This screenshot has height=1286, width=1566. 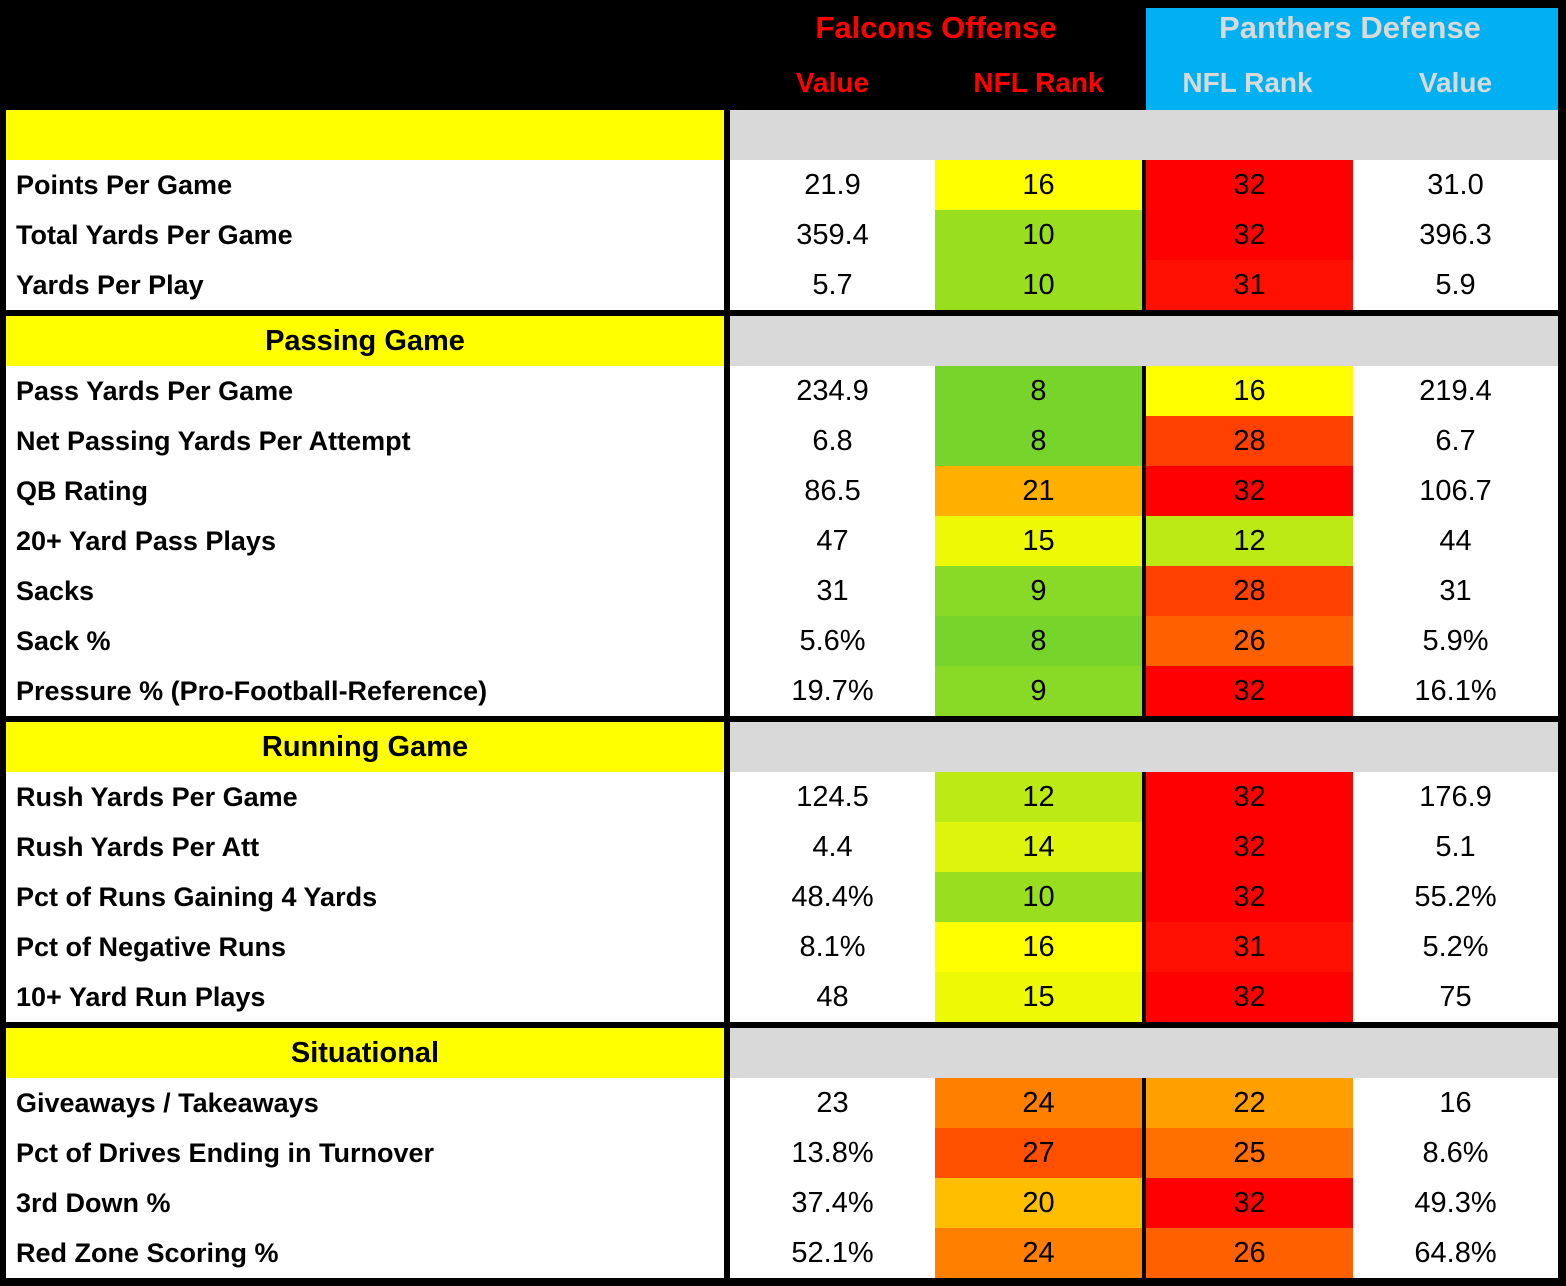 What do you see at coordinates (782, 591) in the screenshot?
I see `stat-row: Sacks 31 9 28 31` at bounding box center [782, 591].